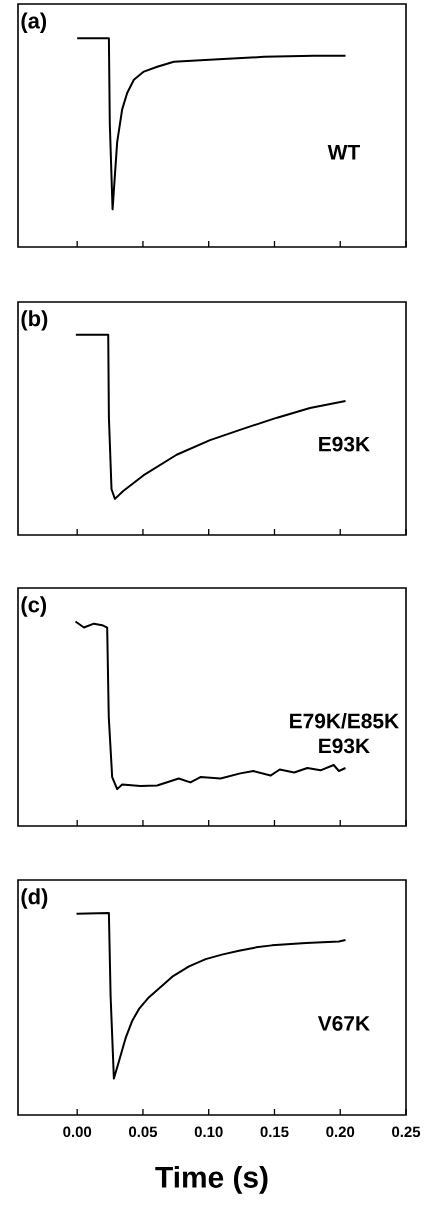 The height and width of the screenshot is (1224, 432). What do you see at coordinates (34, 320) in the screenshot?
I see `text: (b)` at bounding box center [34, 320].